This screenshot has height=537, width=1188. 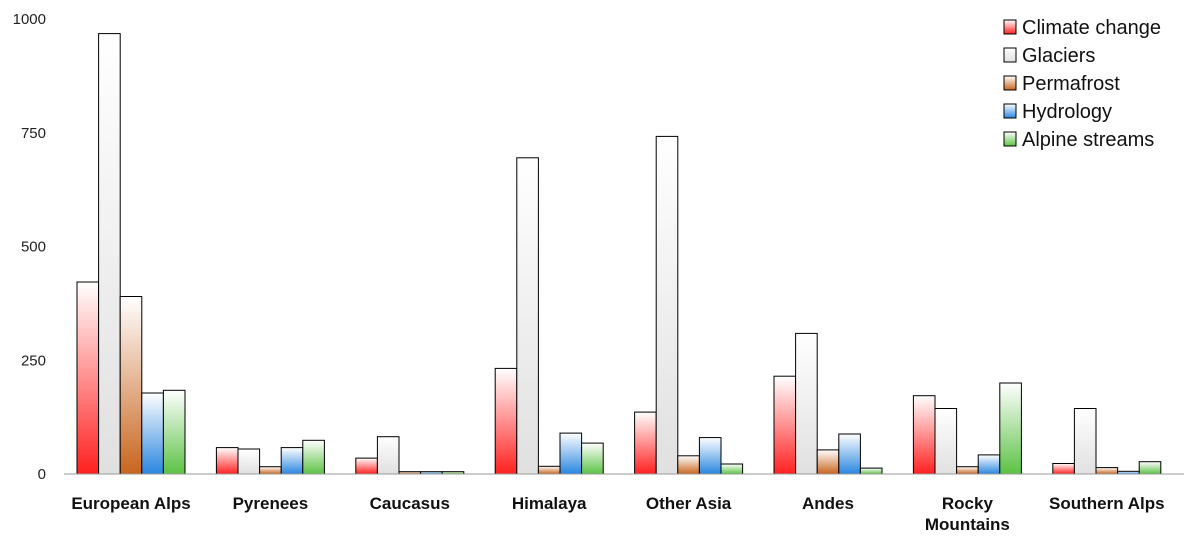 What do you see at coordinates (828, 503) in the screenshot?
I see `category-label: Andes` at bounding box center [828, 503].